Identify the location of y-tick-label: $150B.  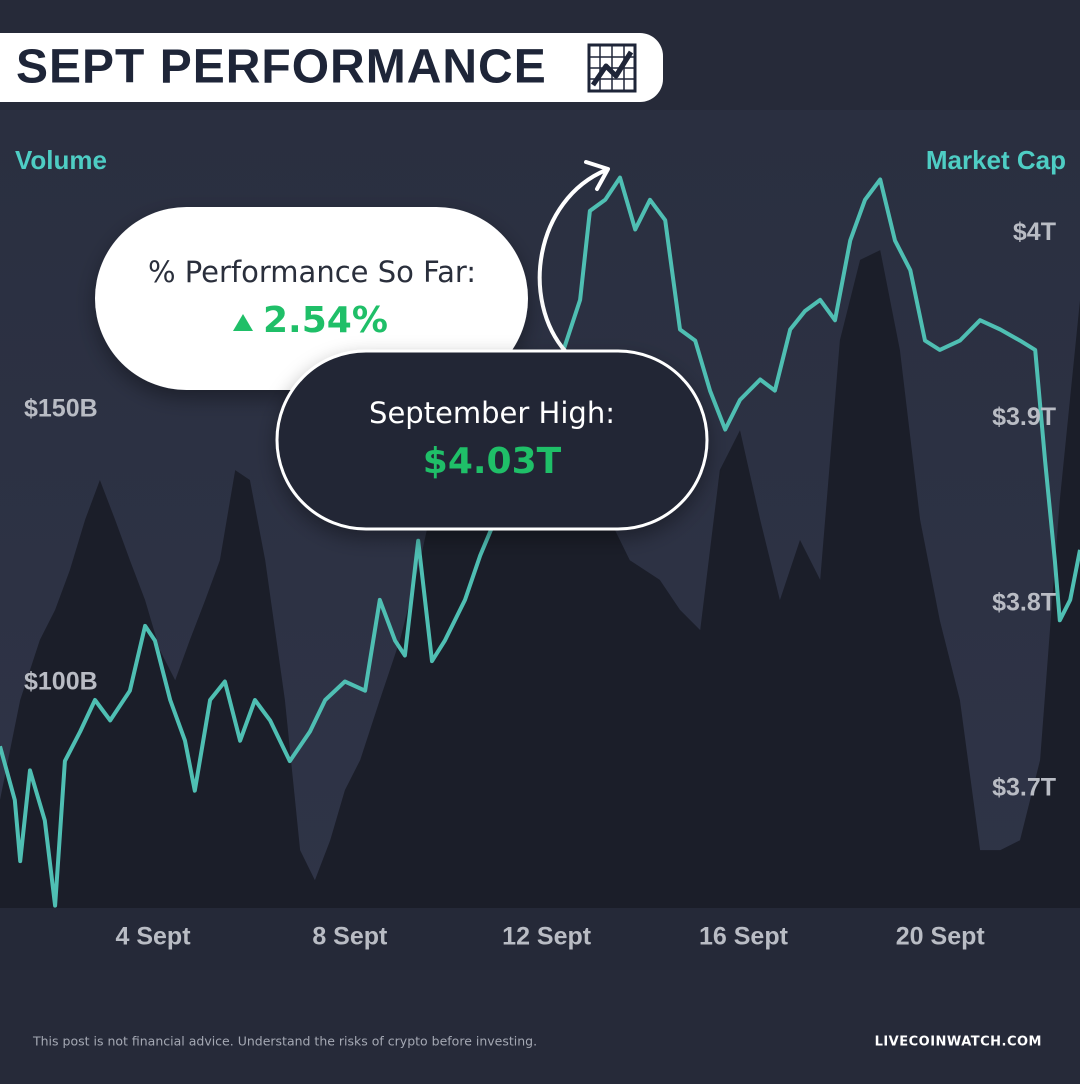
(61, 409).